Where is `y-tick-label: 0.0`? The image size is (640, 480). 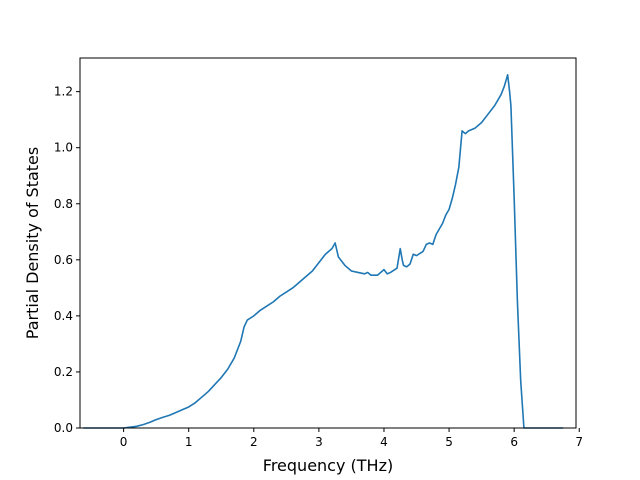
y-tick-label: 0.0 is located at coordinates (63, 428).